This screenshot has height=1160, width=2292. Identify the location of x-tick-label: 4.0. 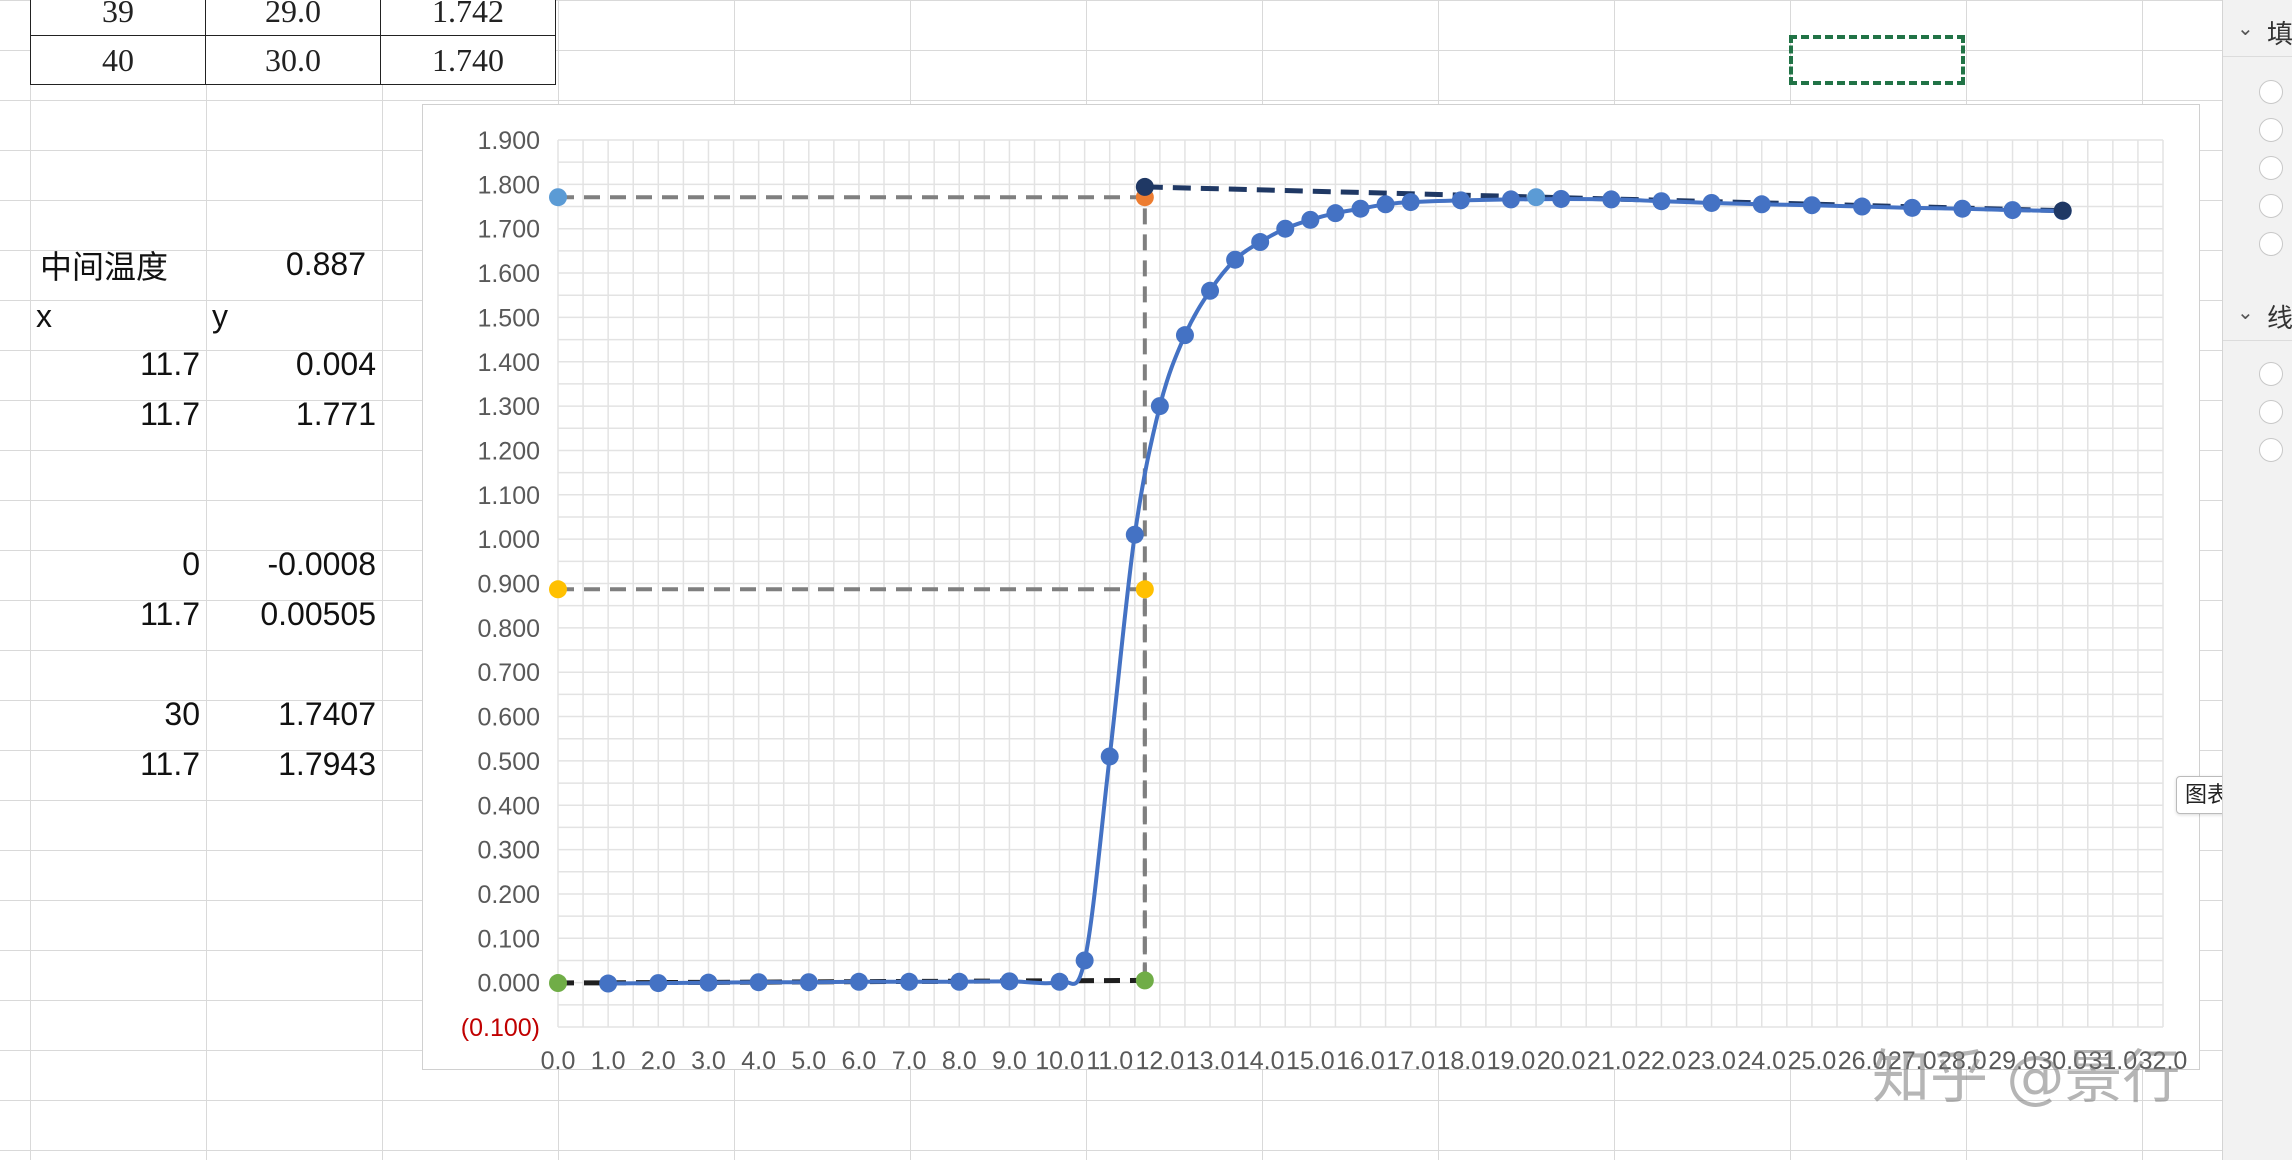
(758, 1059).